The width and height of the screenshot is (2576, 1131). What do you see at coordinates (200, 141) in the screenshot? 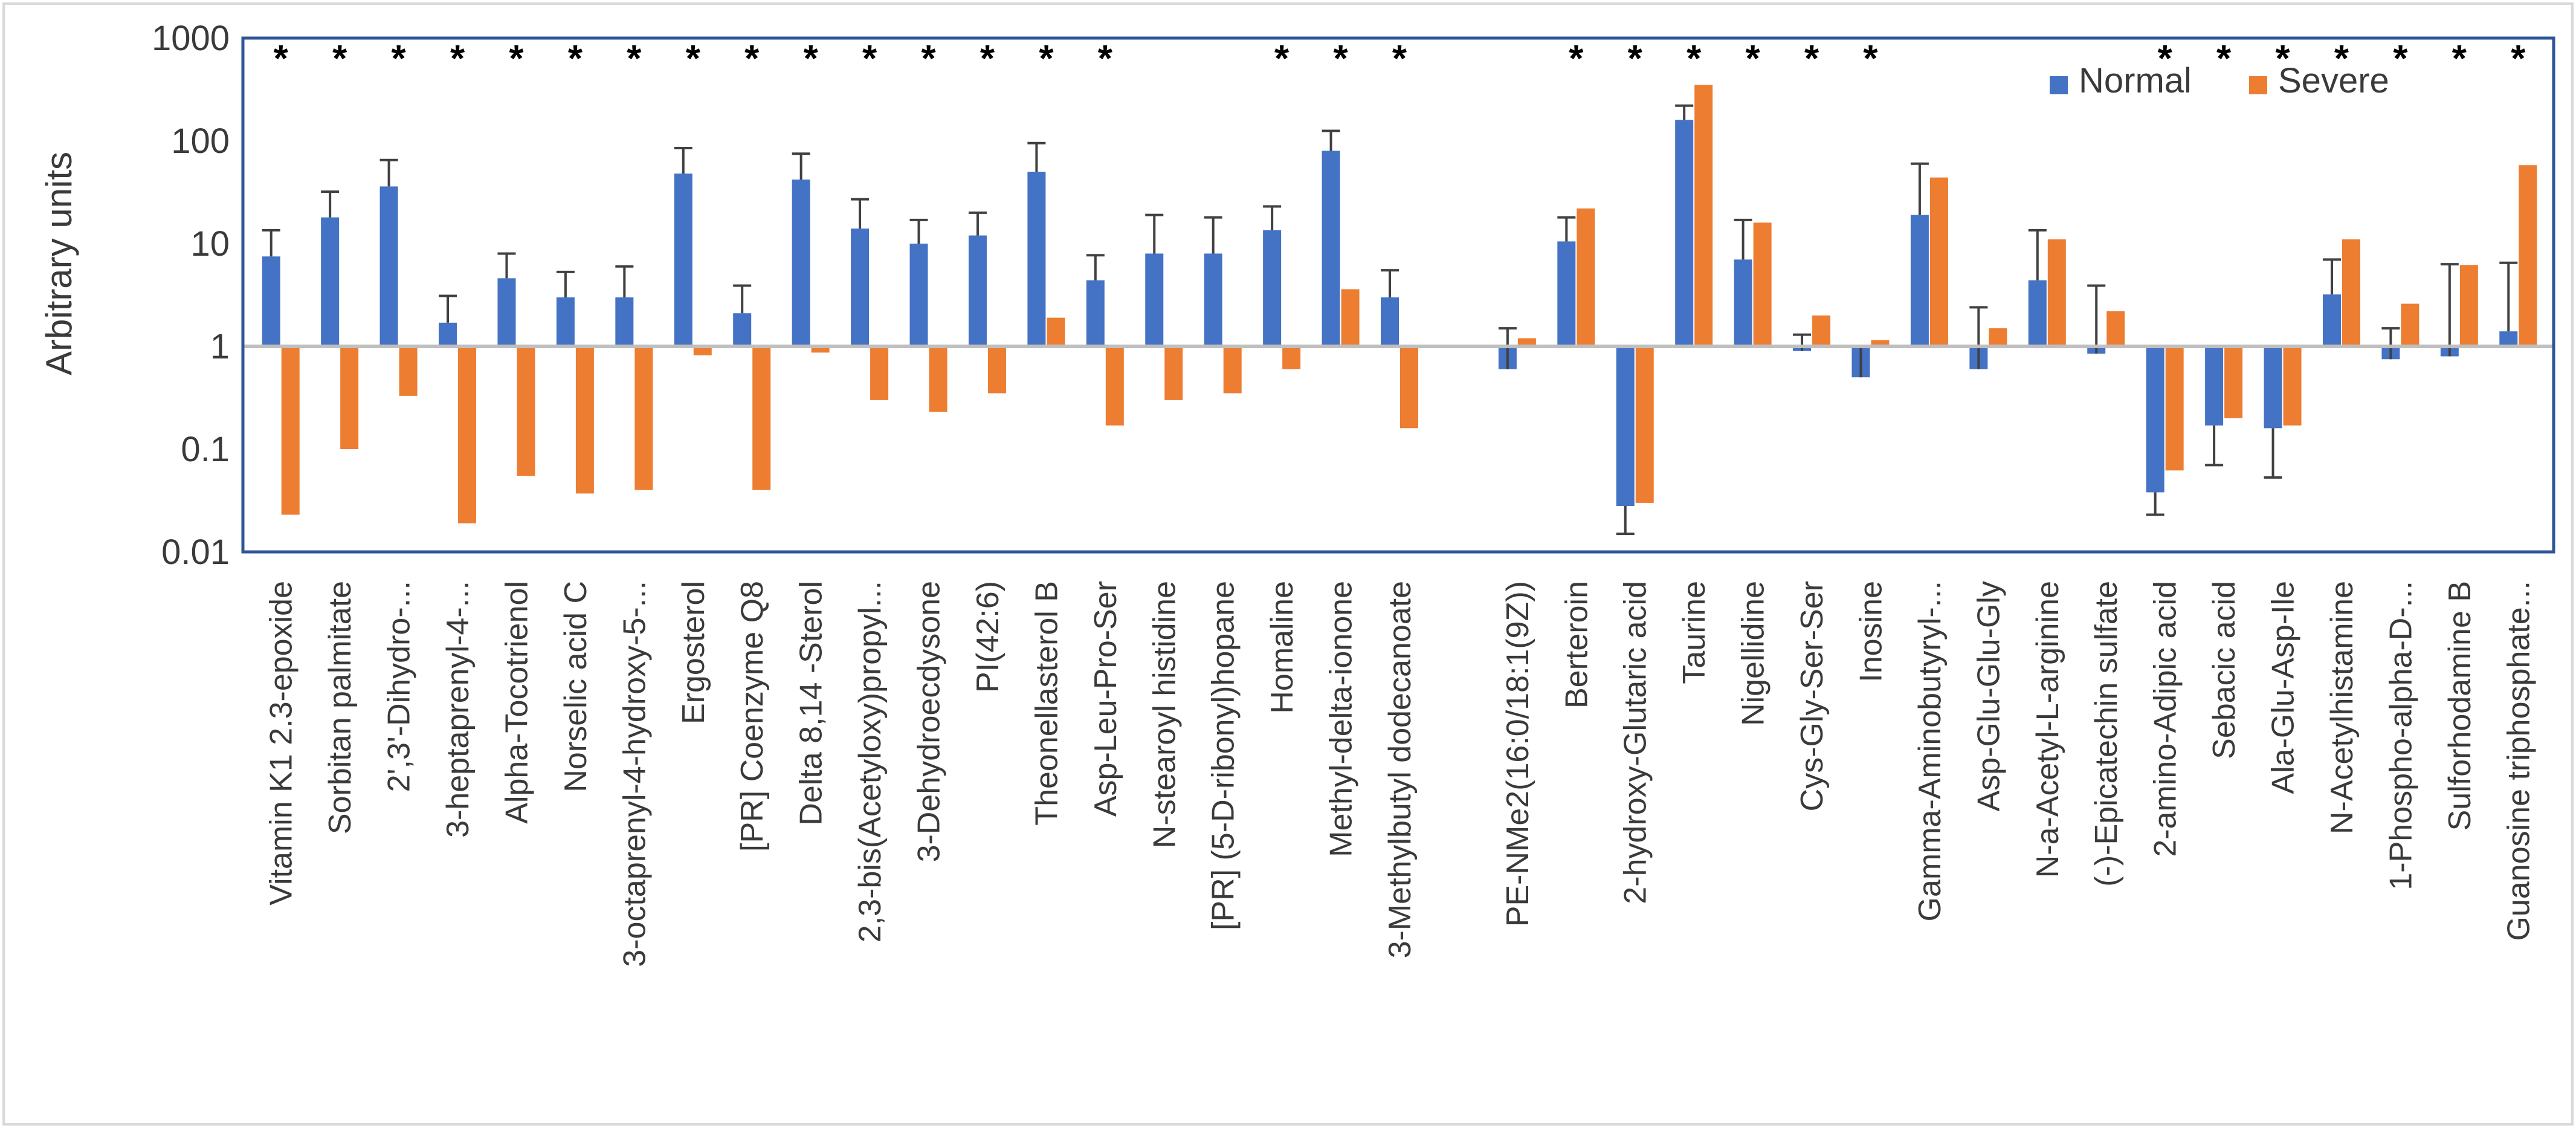
I see `y-tick-label: 100` at bounding box center [200, 141].